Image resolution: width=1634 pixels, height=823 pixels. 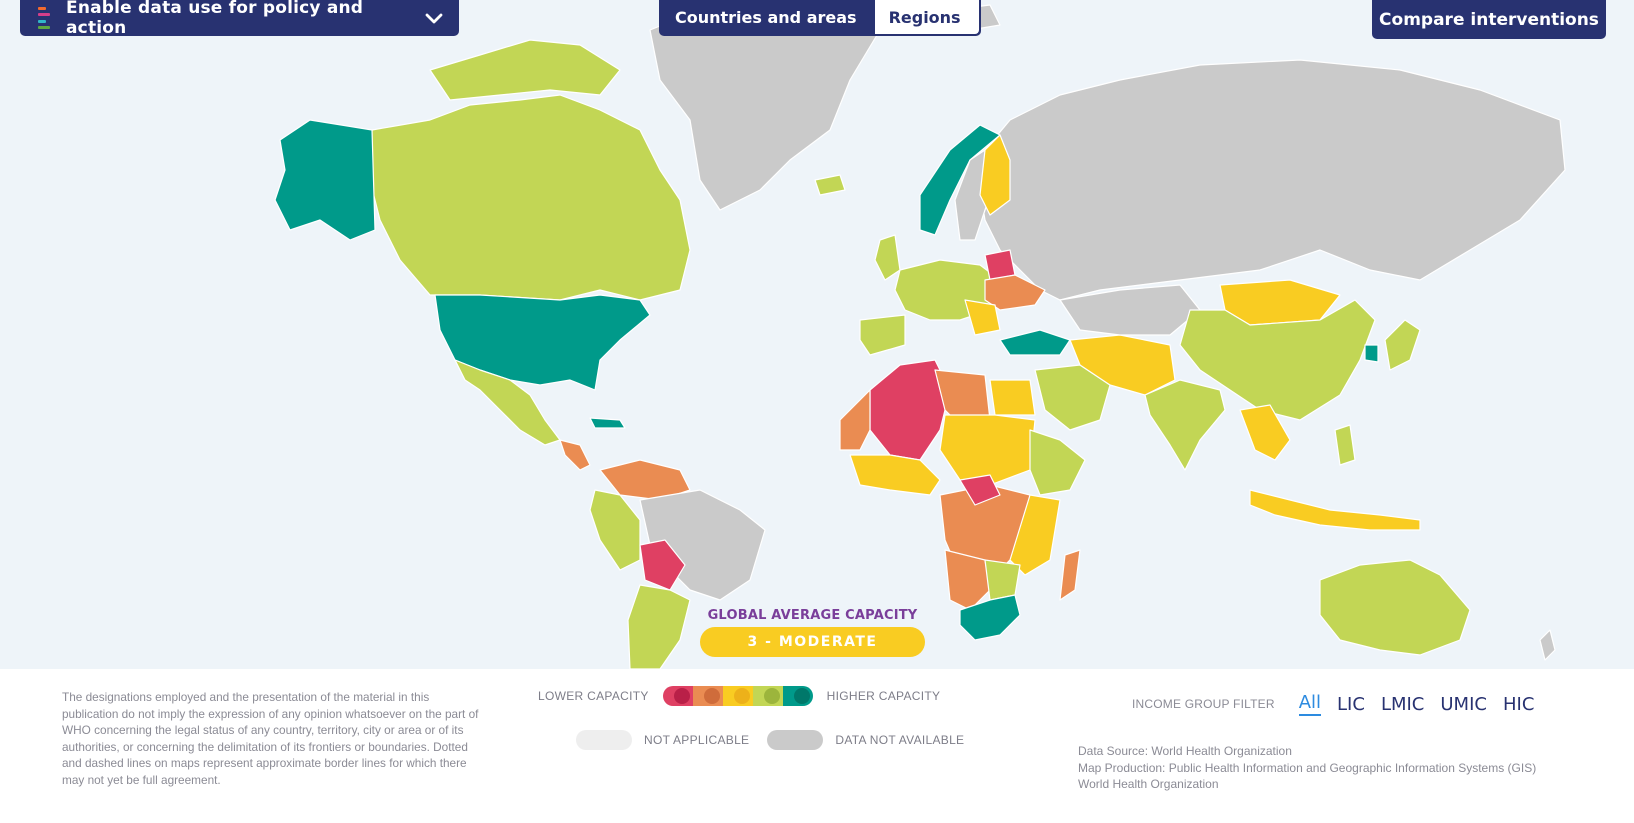 I want to click on balkans, so click(x=982, y=317).